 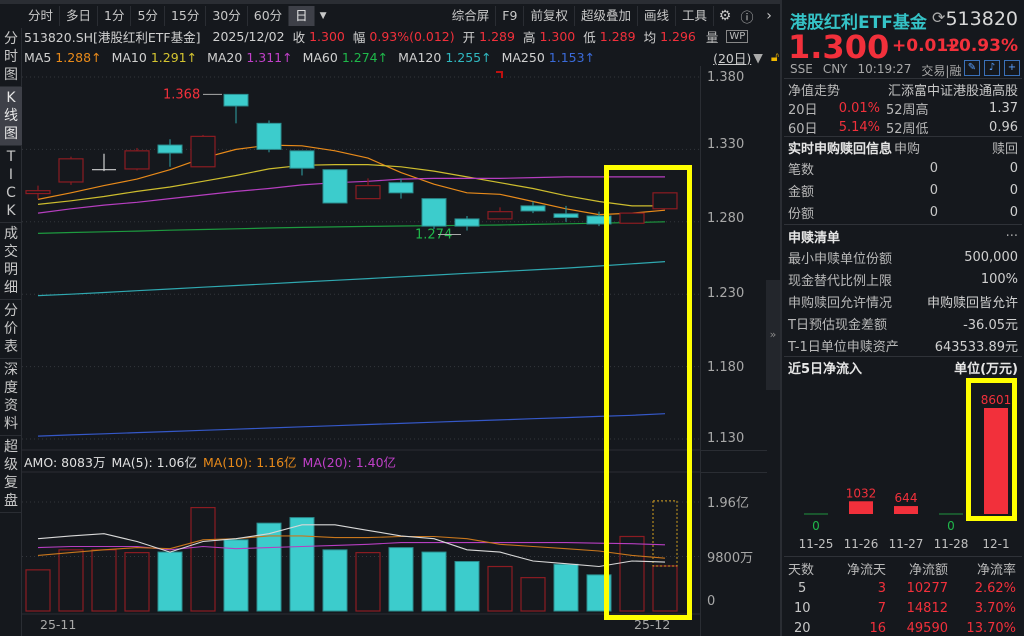 What do you see at coordinates (996, 570) in the screenshot?
I see `col-header: 净流率` at bounding box center [996, 570].